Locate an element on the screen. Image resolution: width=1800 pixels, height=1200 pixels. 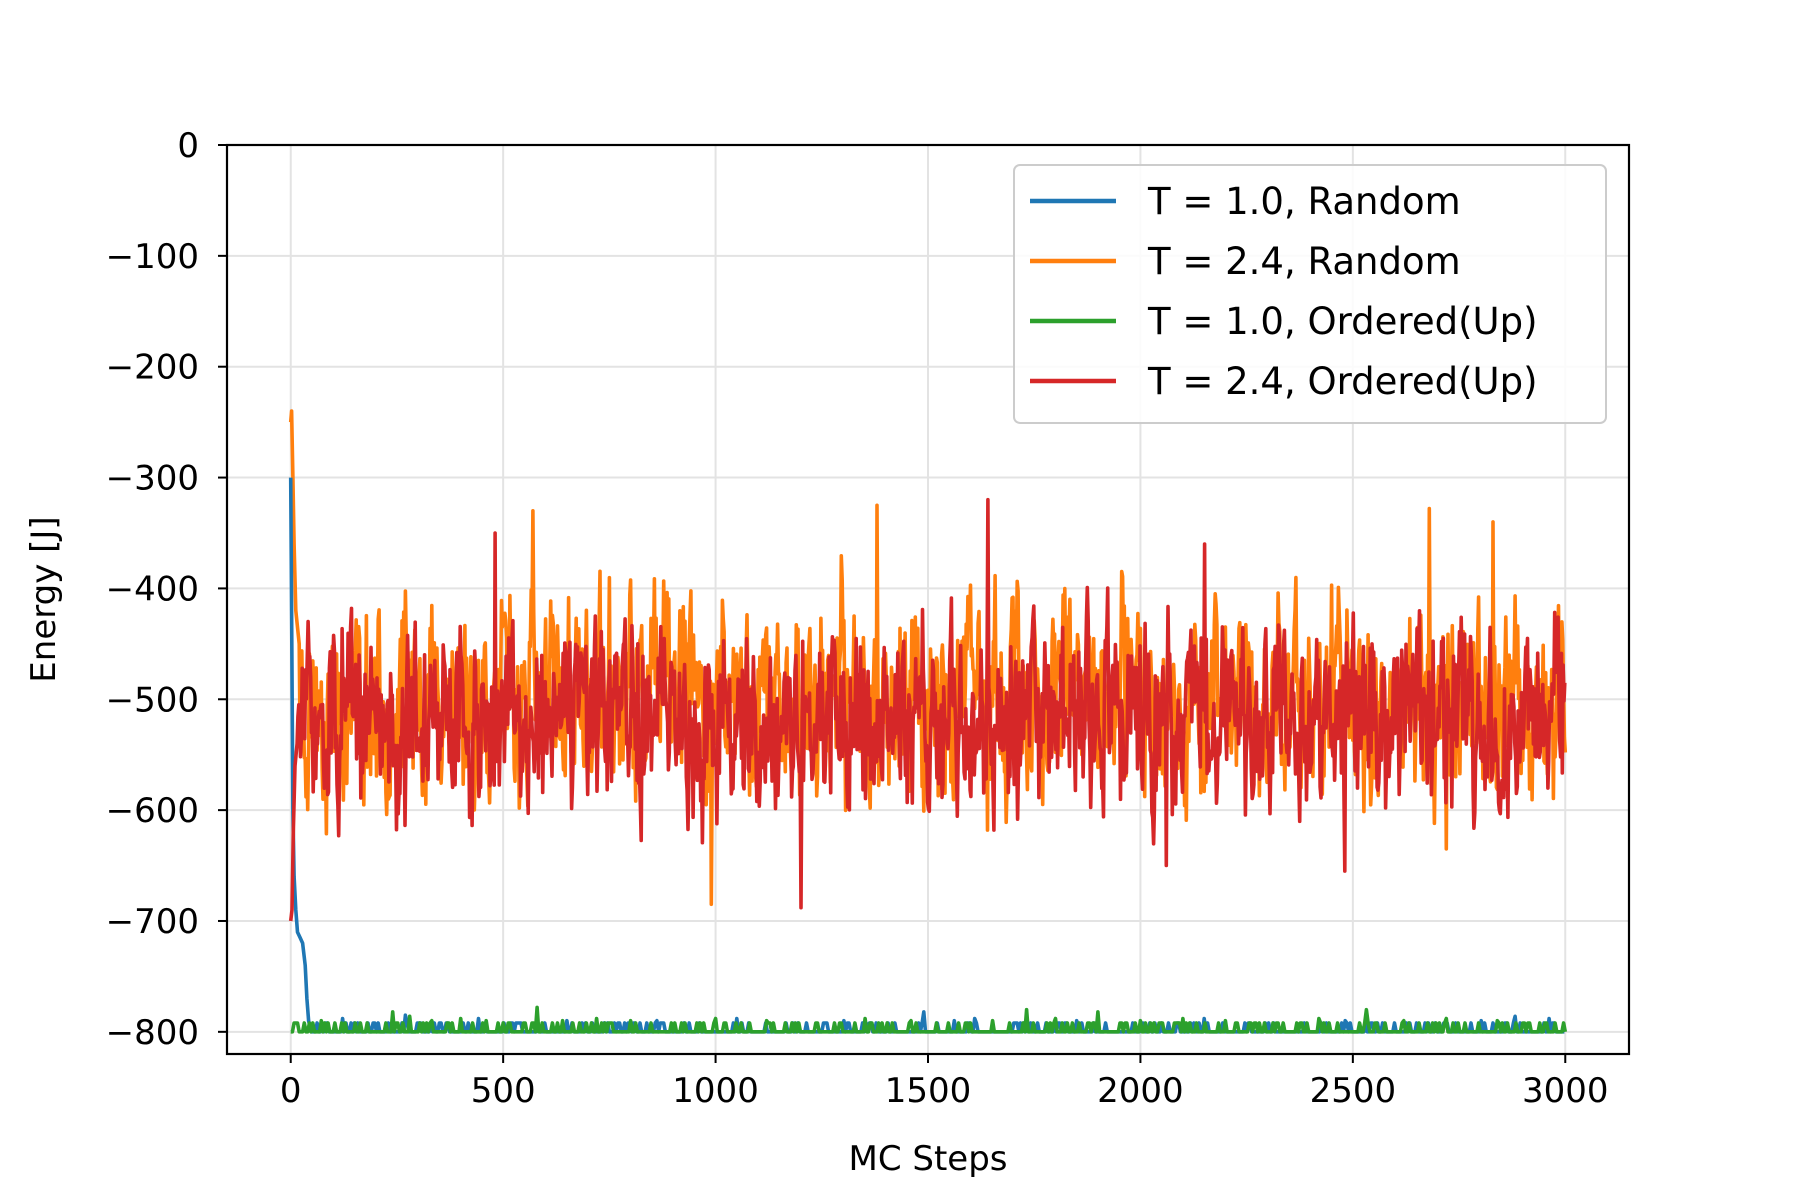
x-tick-label: 1000 is located at coordinates (715, 1091).